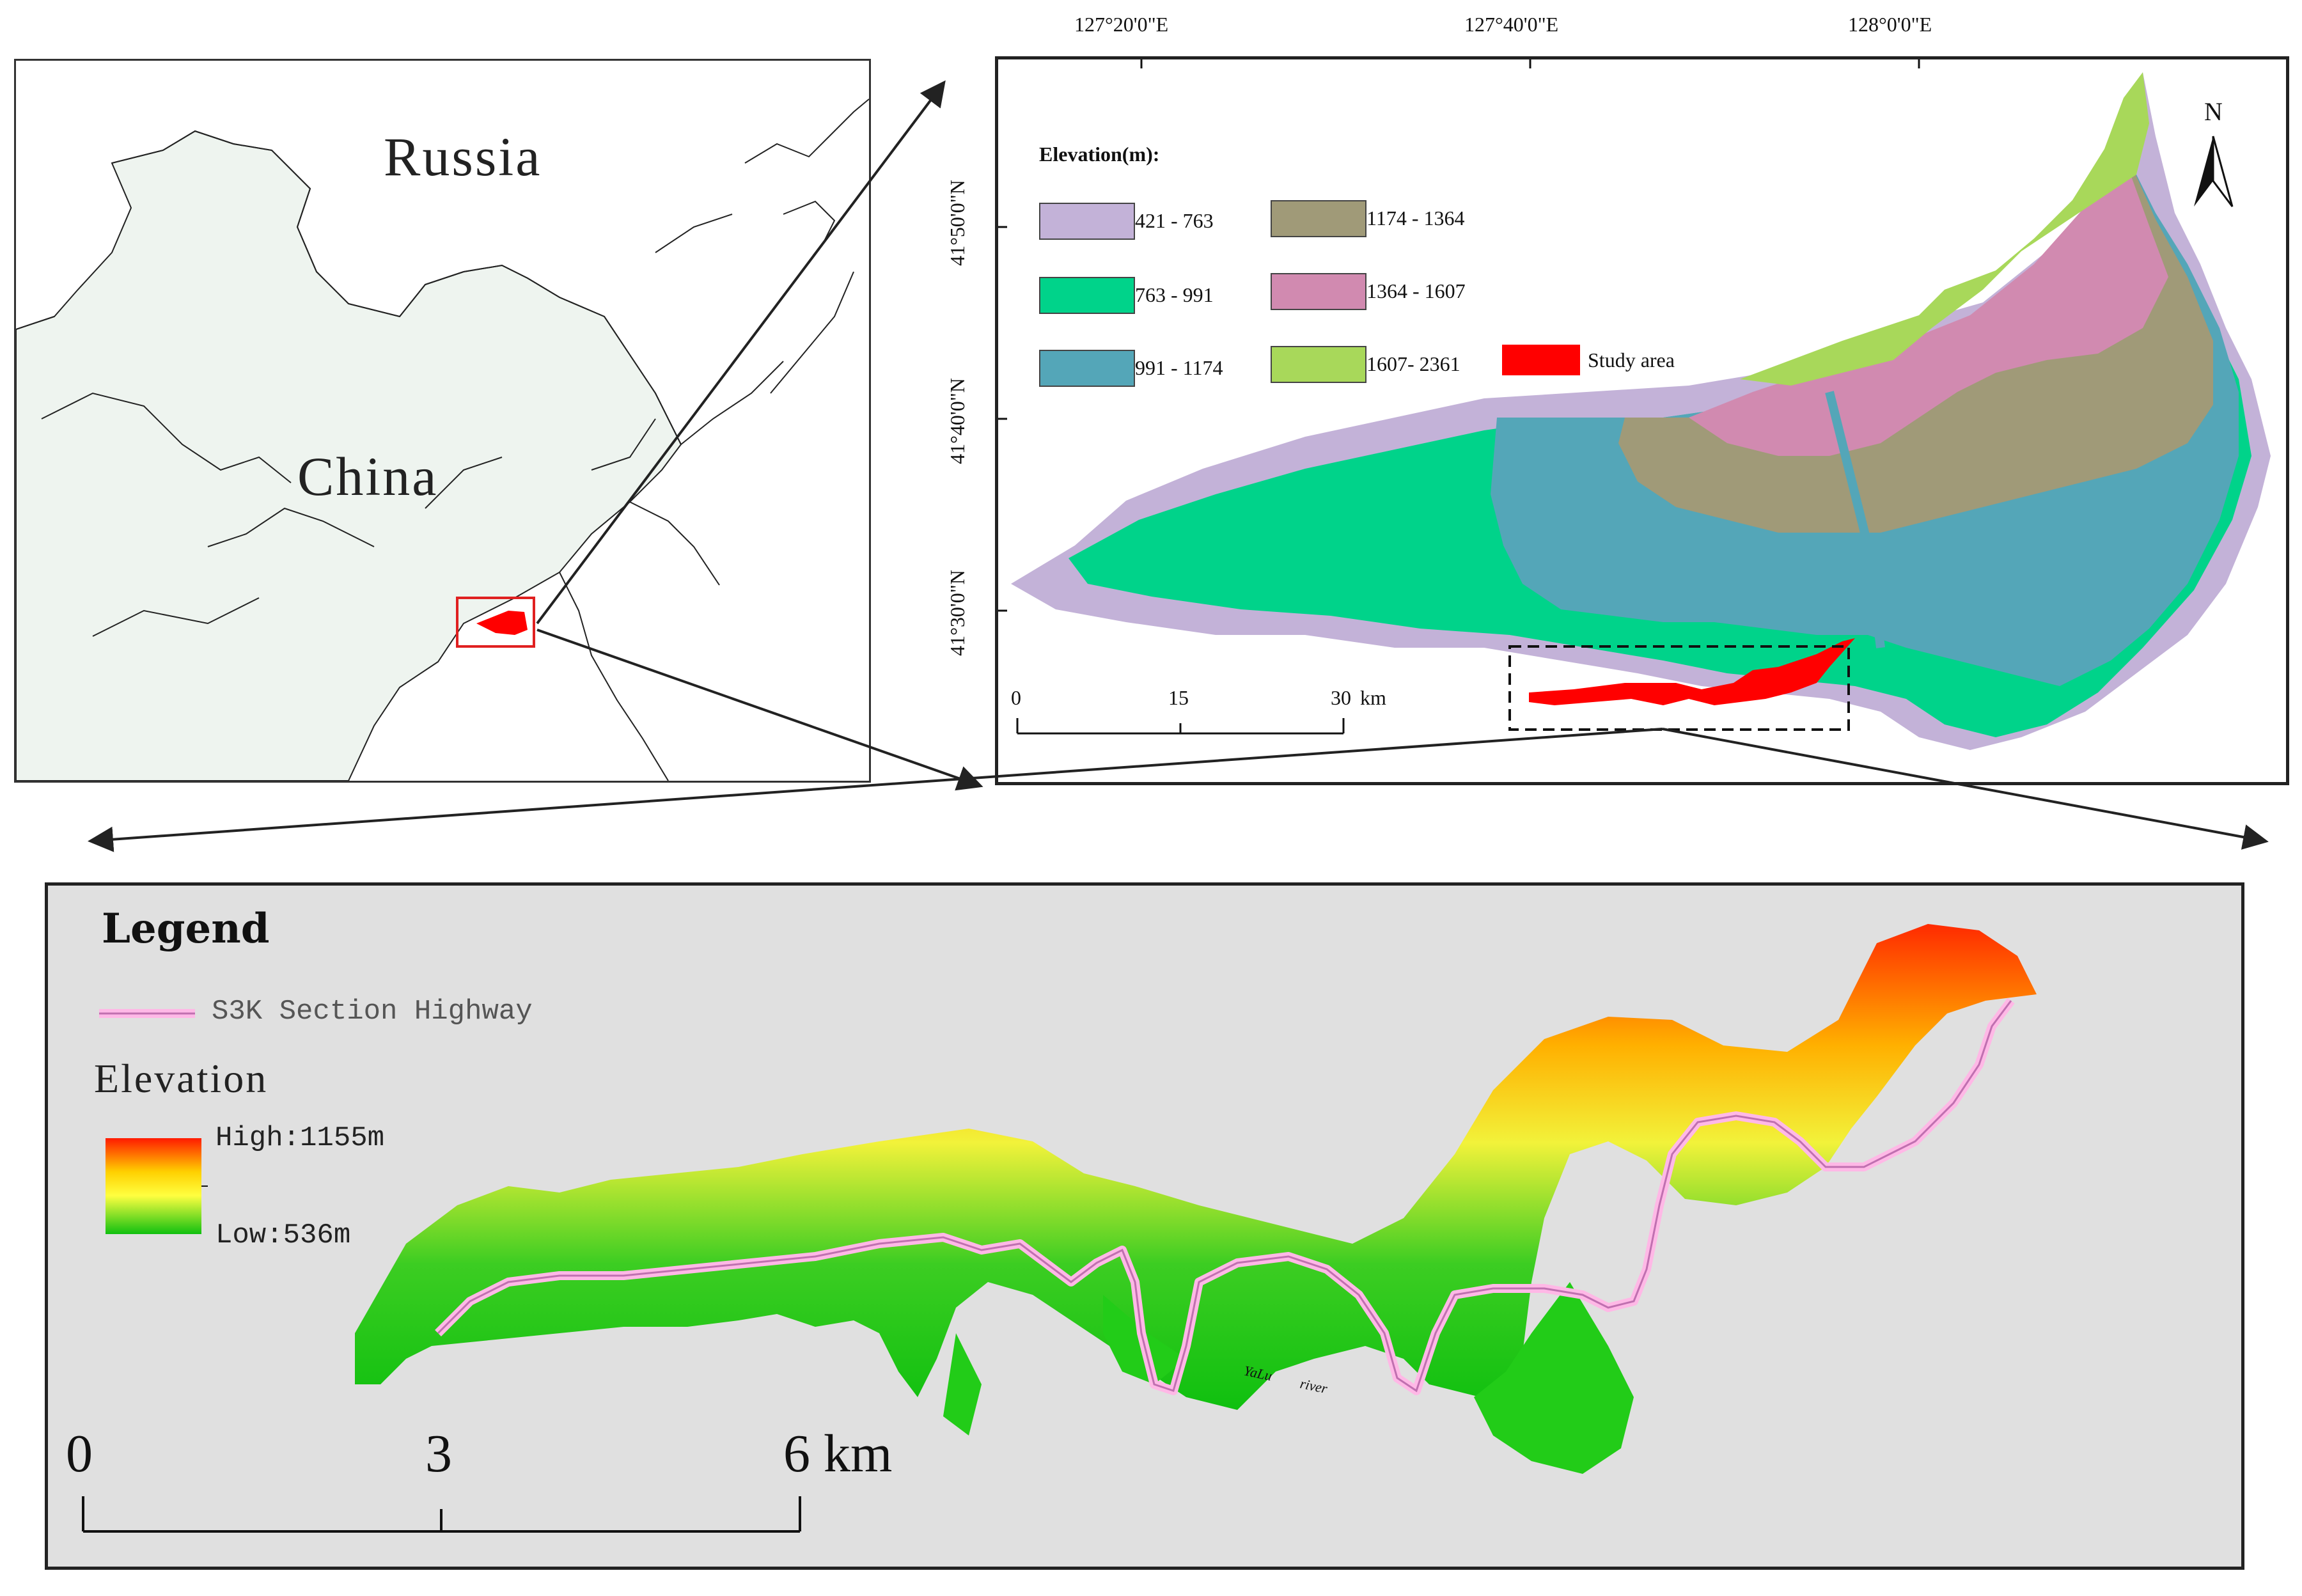 This screenshot has width=2302, height=1596. I want to click on longitude-tick-2: 127°40'0"E, so click(1512, 24).